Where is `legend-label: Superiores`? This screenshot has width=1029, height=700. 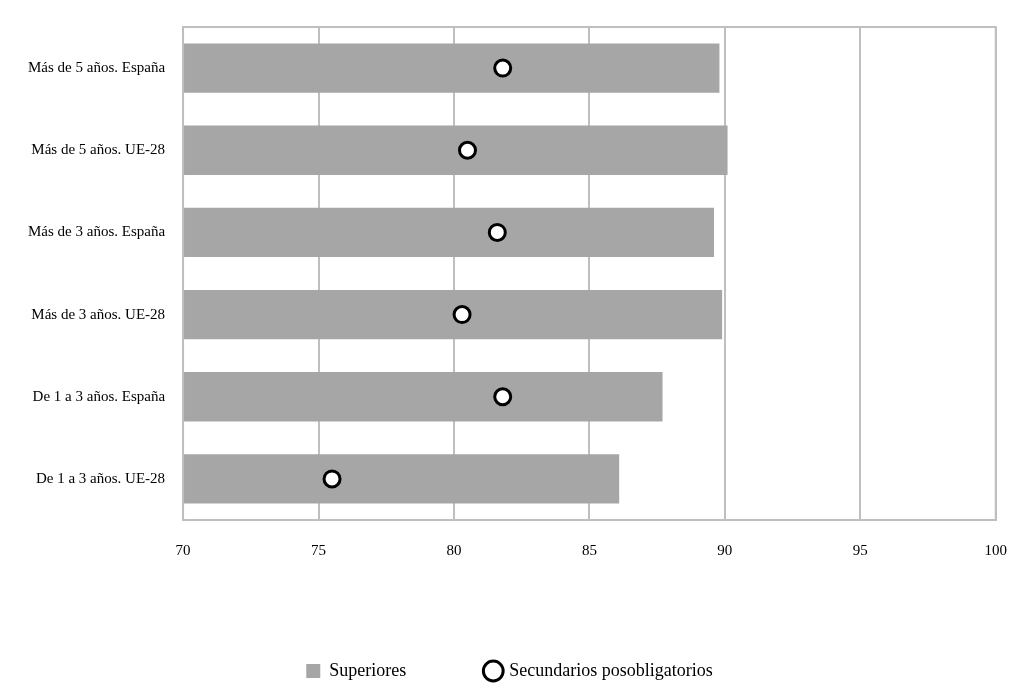
legend-label: Superiores is located at coordinates (368, 669).